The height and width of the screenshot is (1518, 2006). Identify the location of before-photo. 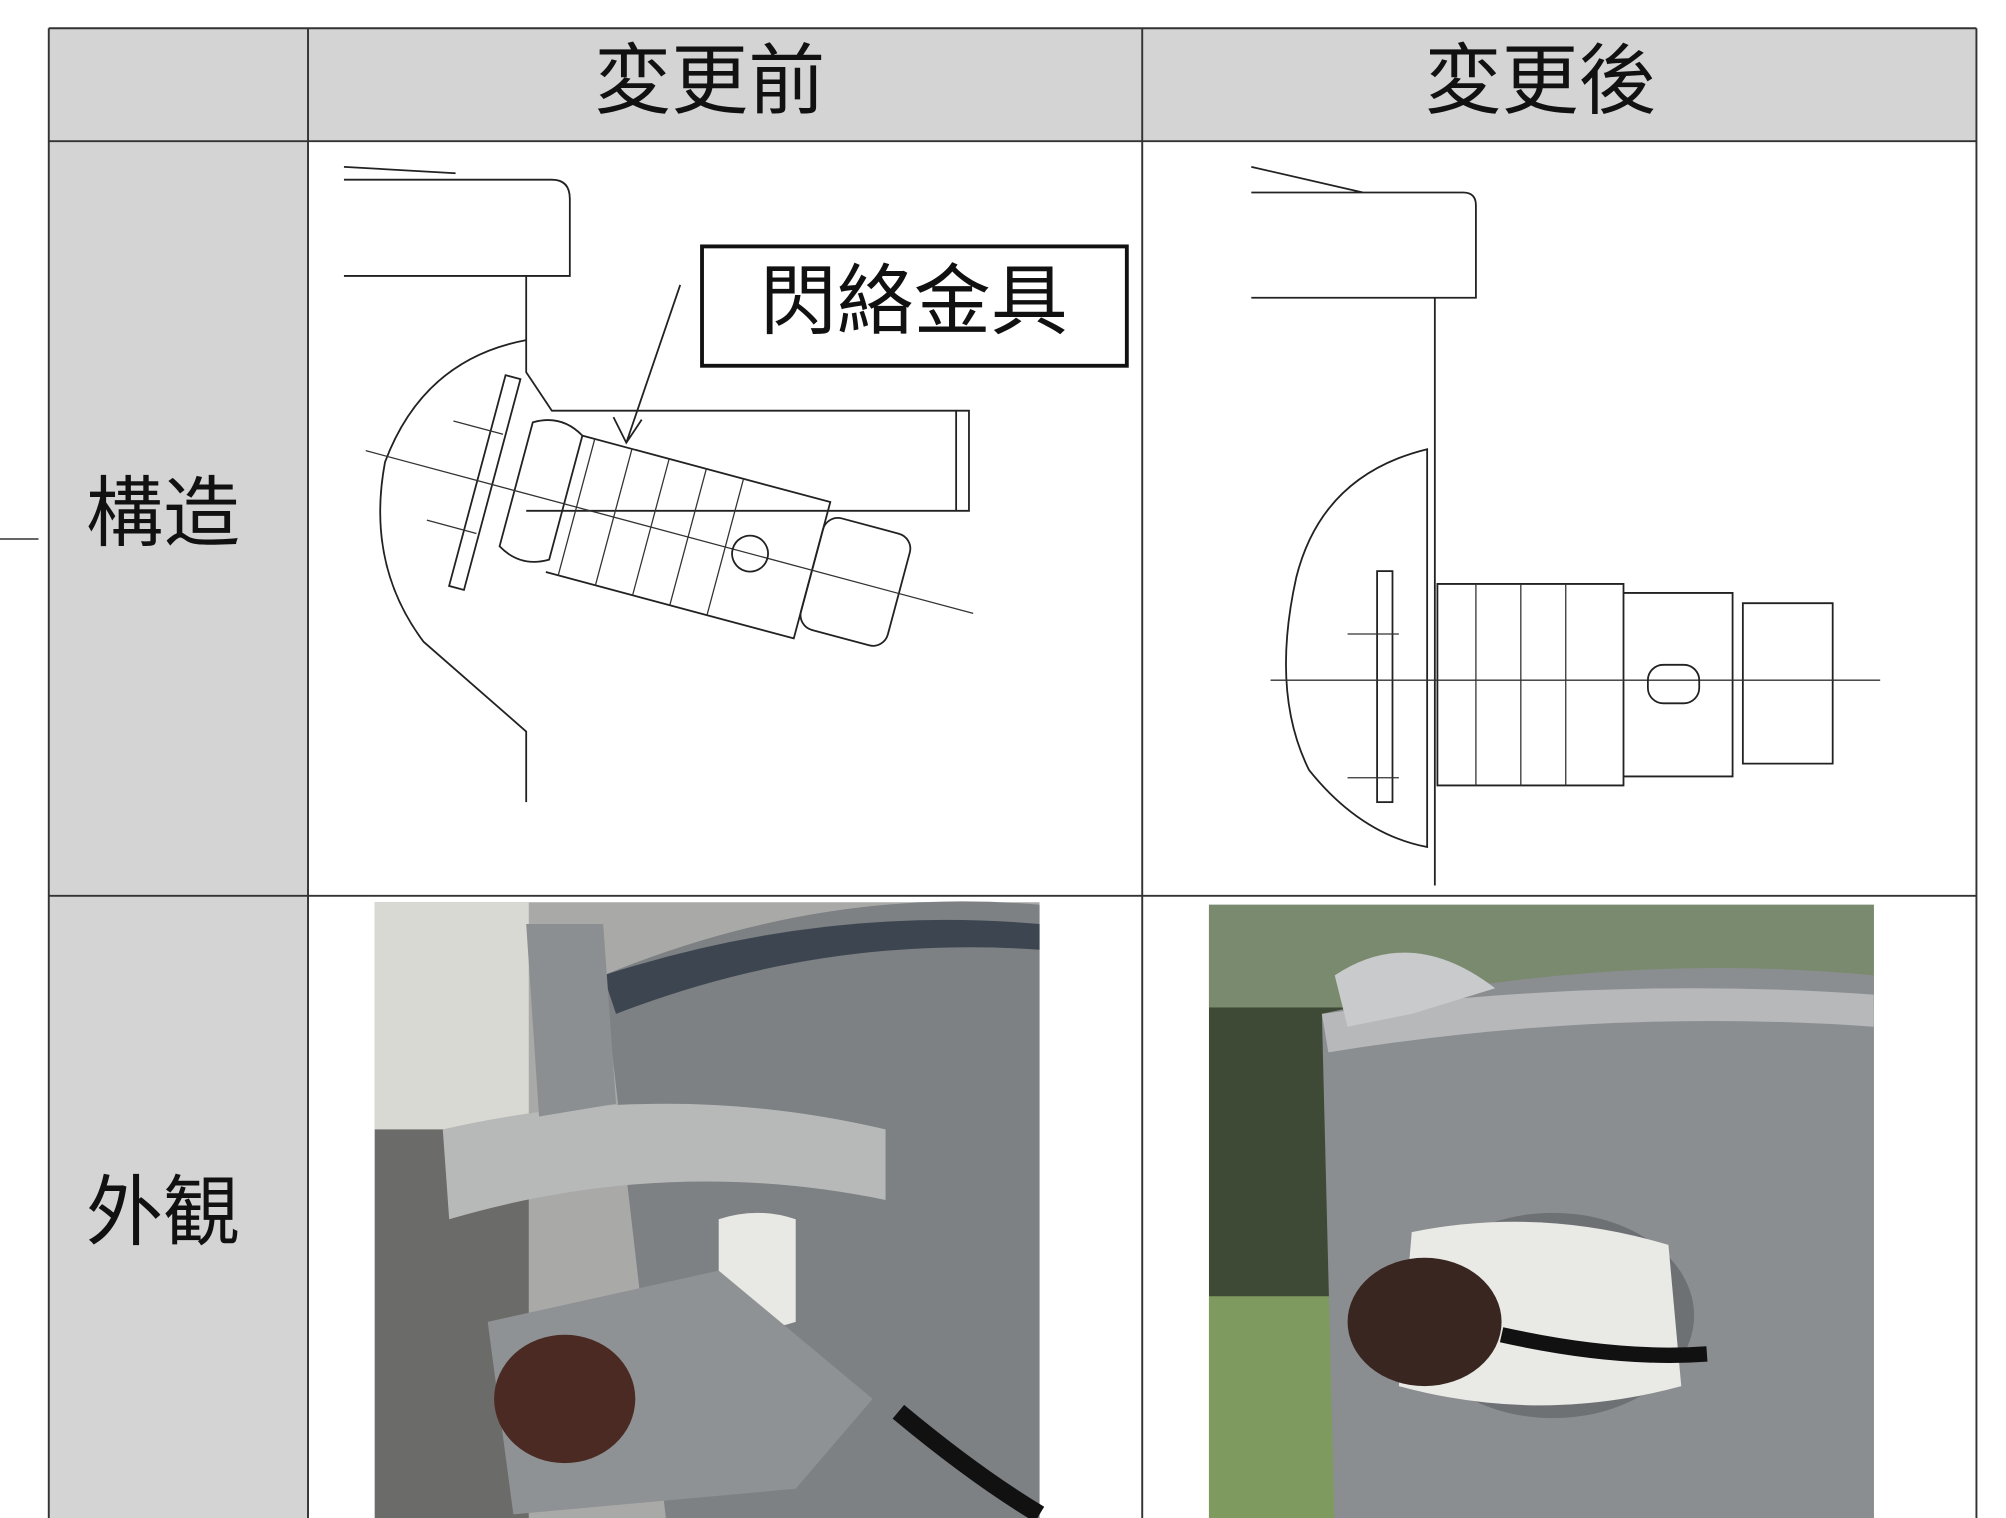
(709, 1209).